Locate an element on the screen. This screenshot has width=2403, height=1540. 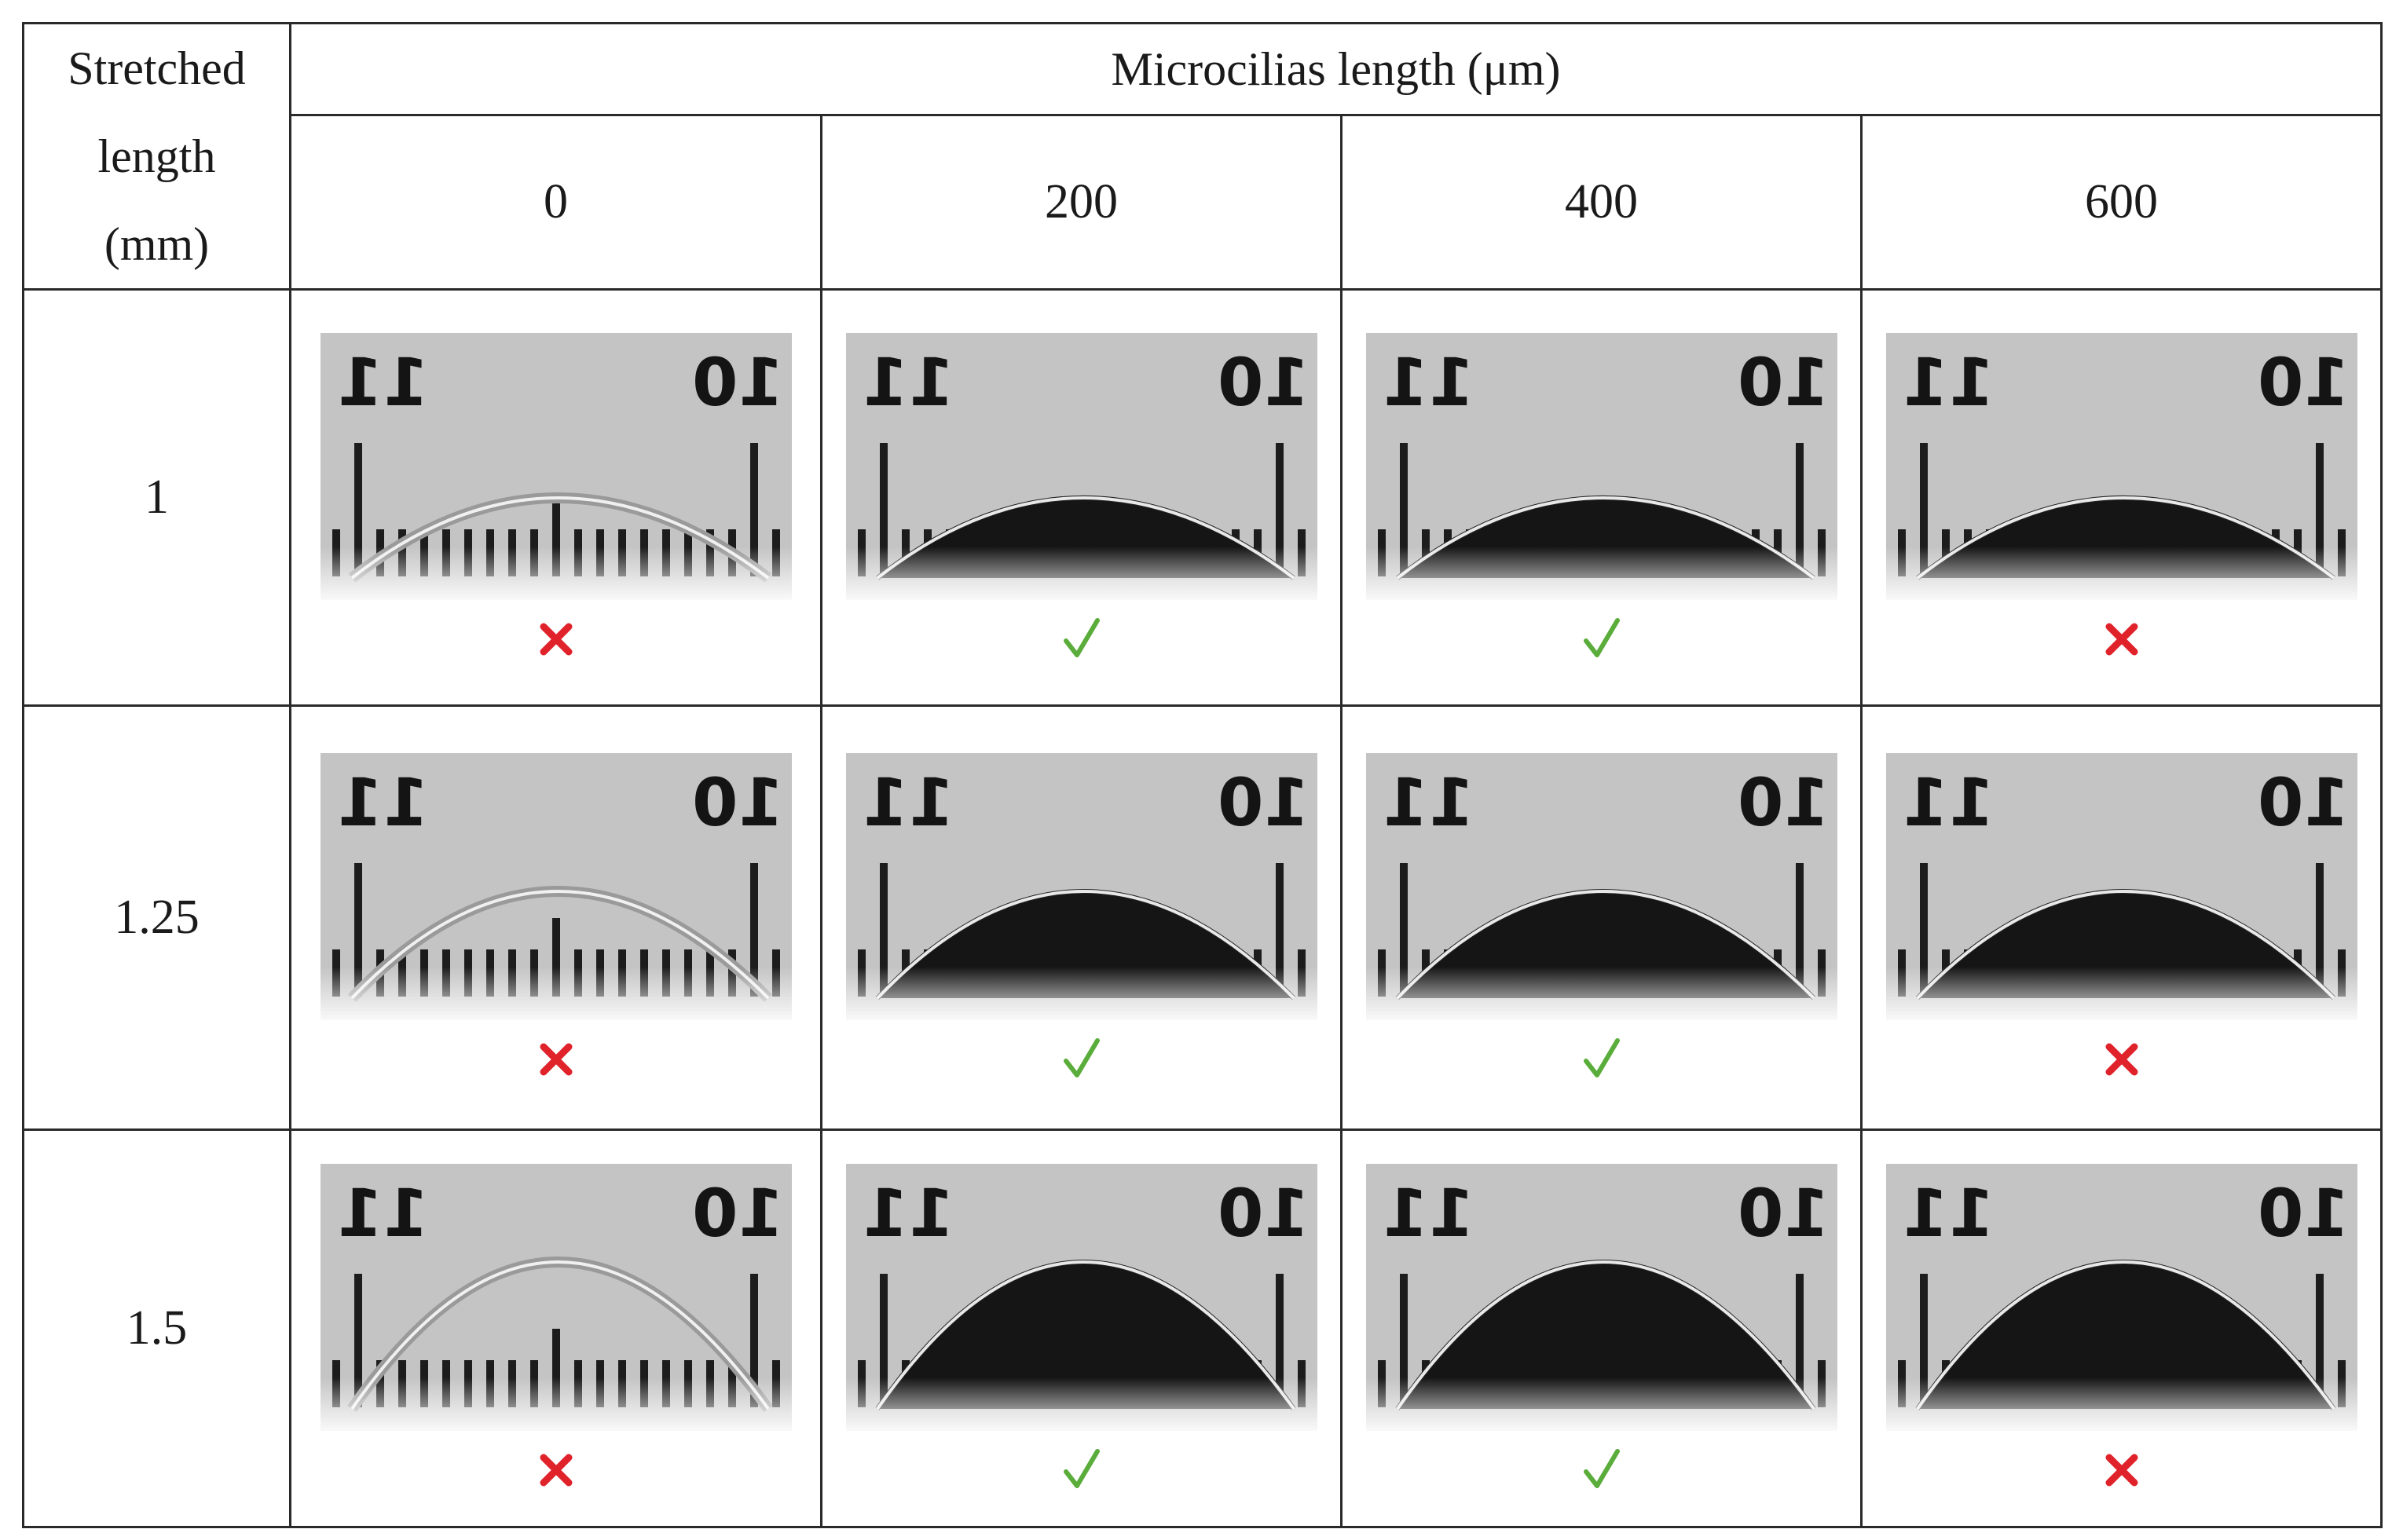
row-header-line-3: (mm) is located at coordinates (157, 244).